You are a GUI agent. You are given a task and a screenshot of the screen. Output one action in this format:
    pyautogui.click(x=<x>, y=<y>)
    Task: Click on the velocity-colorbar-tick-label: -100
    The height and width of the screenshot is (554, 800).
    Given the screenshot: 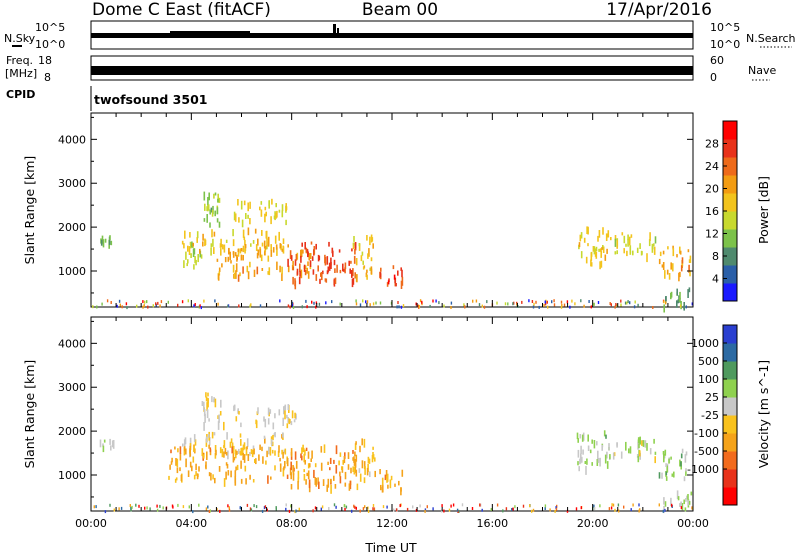 What is the action you would take?
    pyautogui.click(x=706, y=433)
    